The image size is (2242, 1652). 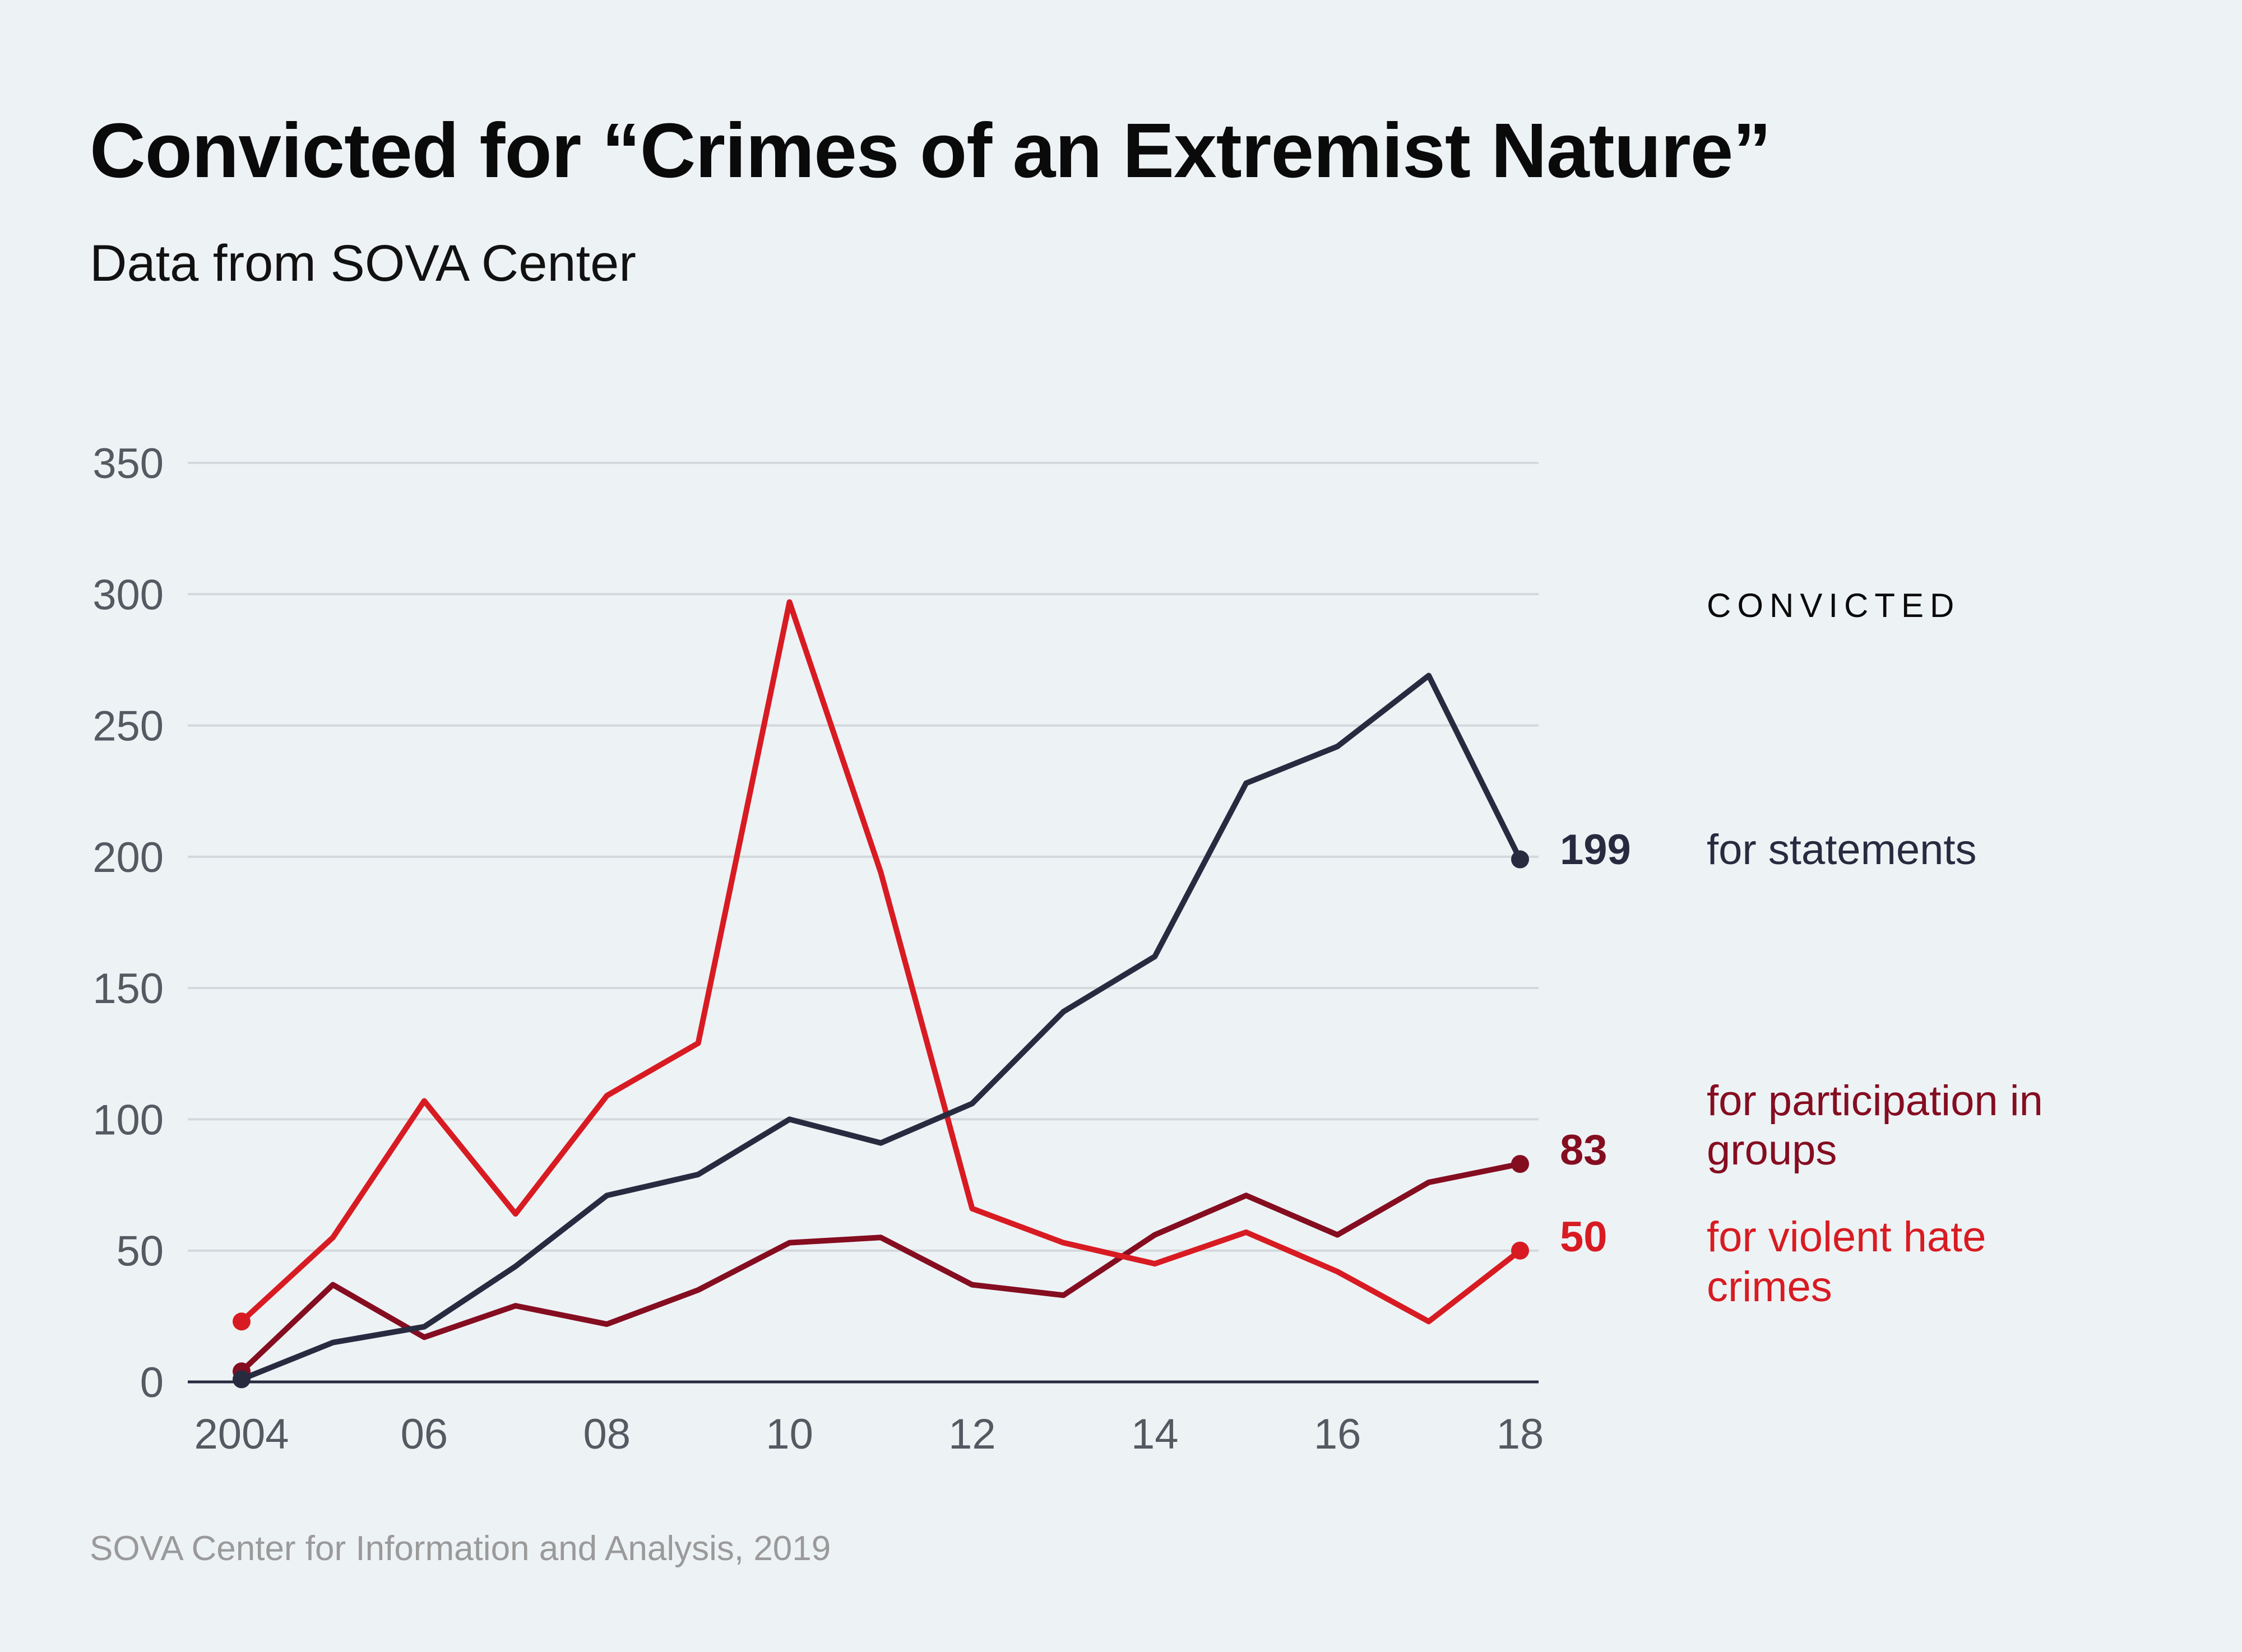 What do you see at coordinates (1584, 1237) in the screenshot?
I see `end-label-violent: 50` at bounding box center [1584, 1237].